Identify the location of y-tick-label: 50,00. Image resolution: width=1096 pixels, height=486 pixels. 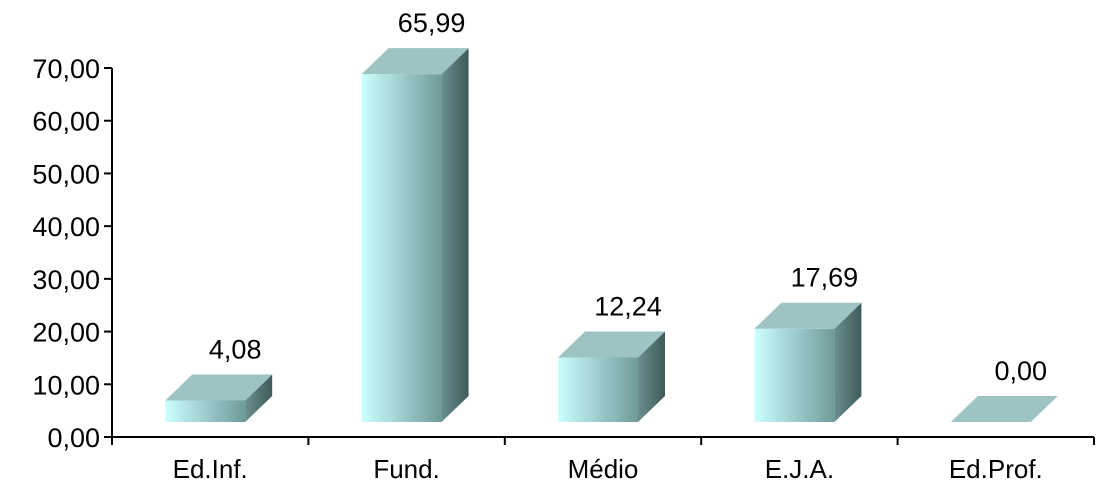
(66, 174).